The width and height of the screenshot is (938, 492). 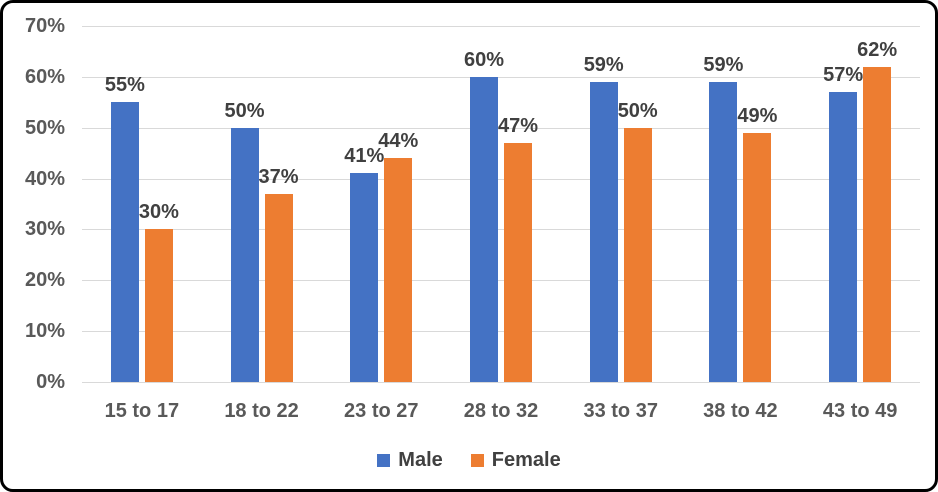 What do you see at coordinates (877, 49) in the screenshot?
I see `female-bar-value-label: 62%` at bounding box center [877, 49].